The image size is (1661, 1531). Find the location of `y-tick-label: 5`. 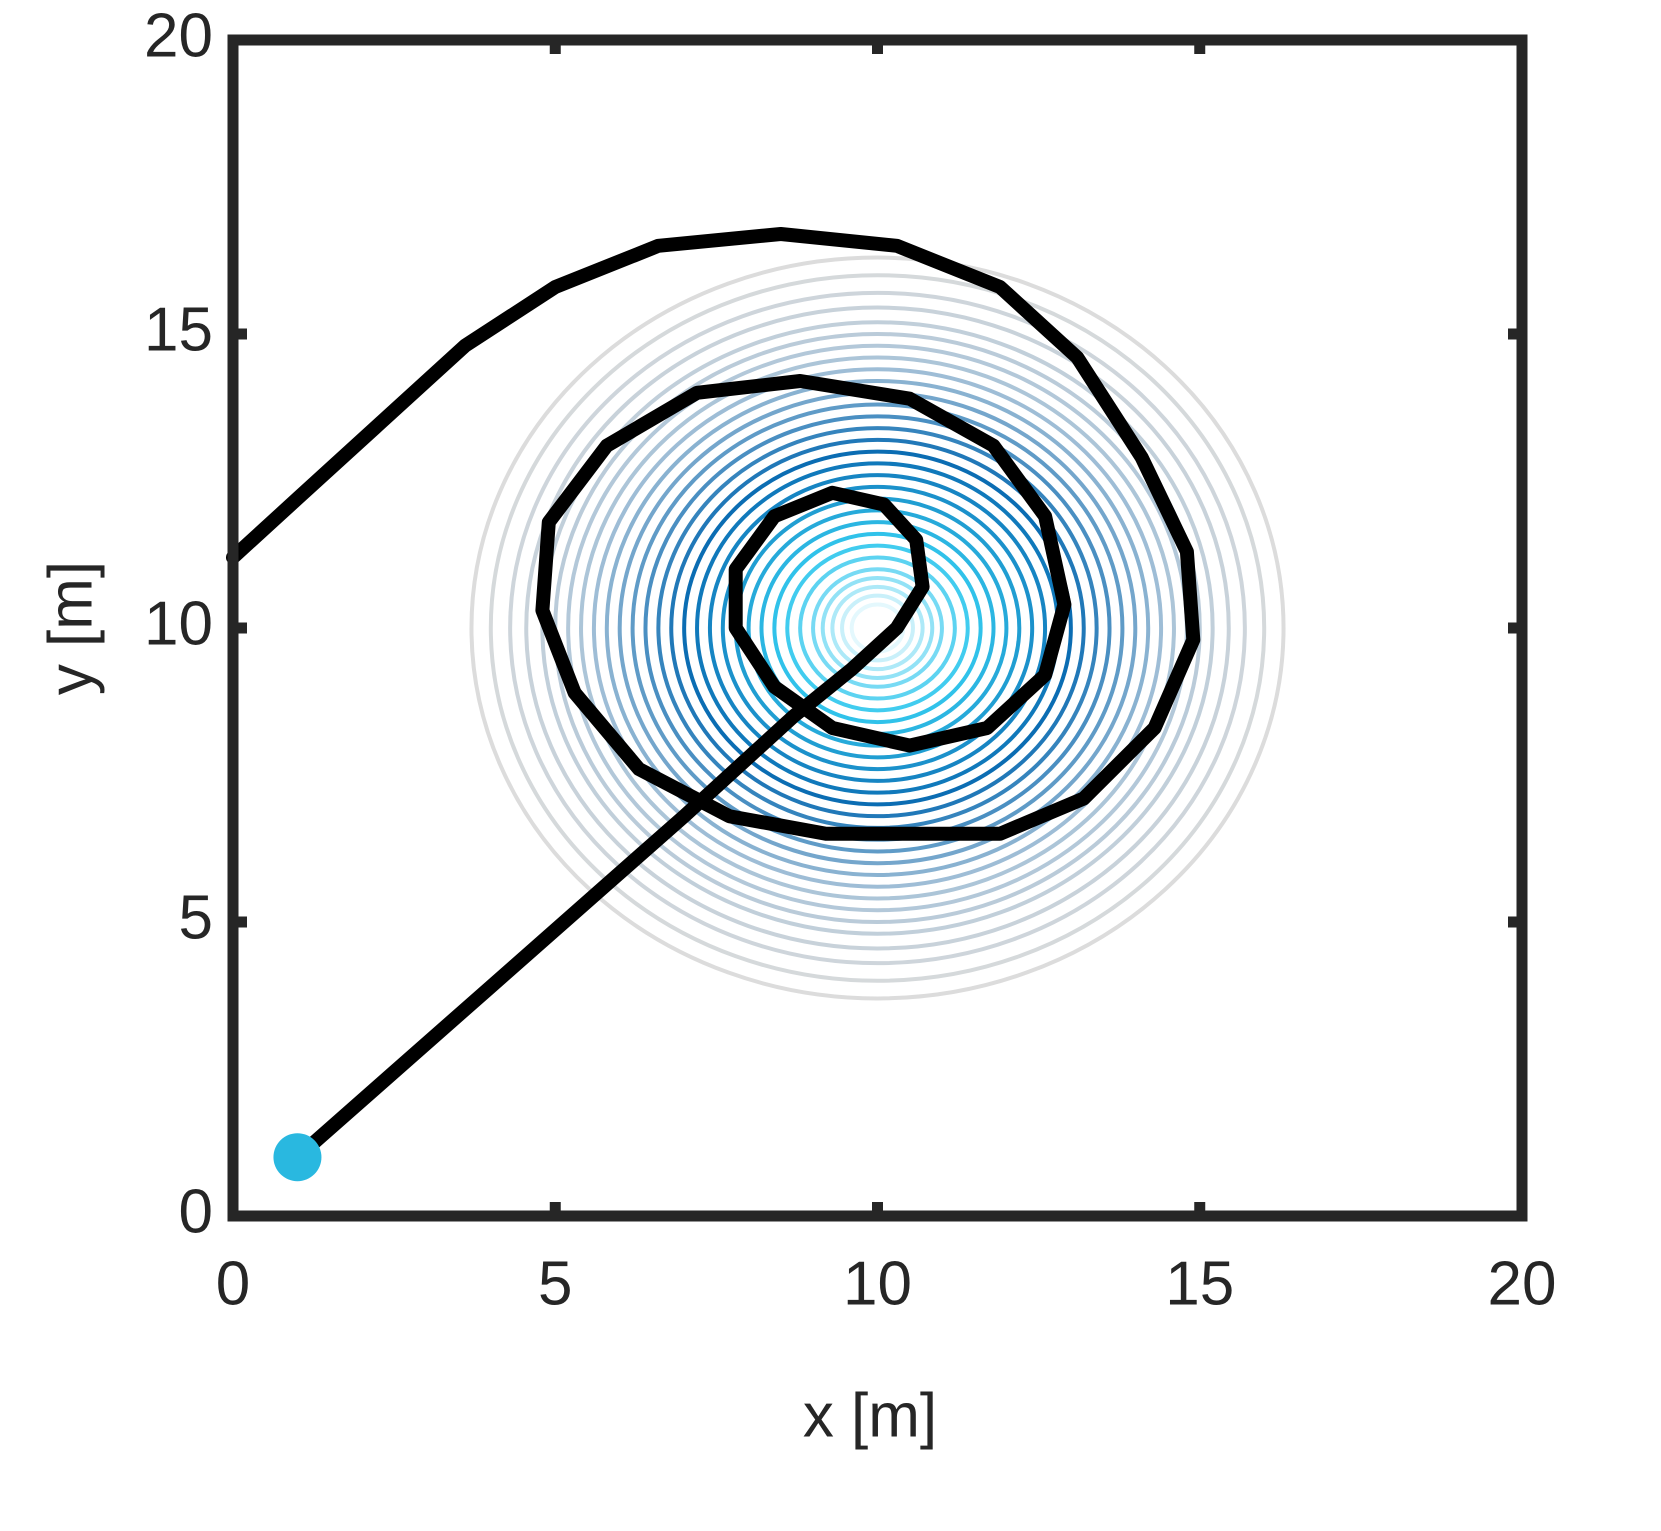

y-tick-label: 5 is located at coordinates (196, 917).